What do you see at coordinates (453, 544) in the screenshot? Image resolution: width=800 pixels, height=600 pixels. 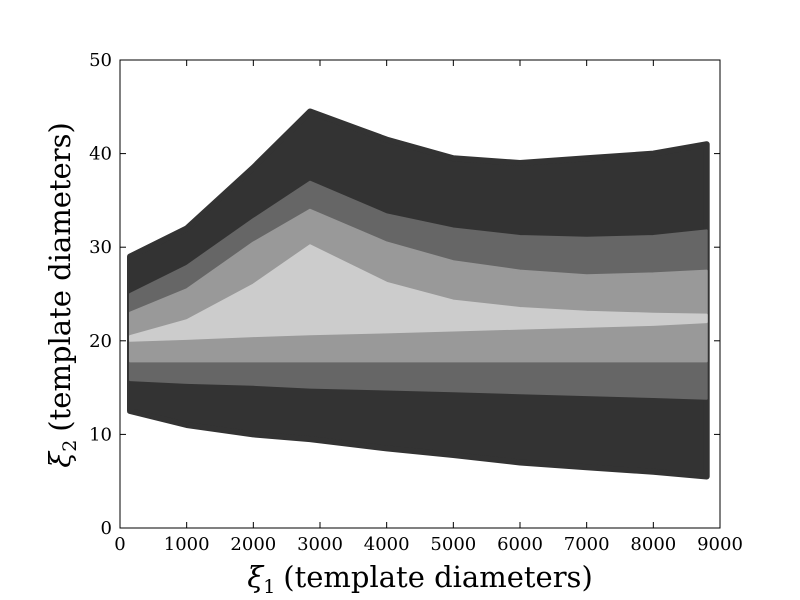 I see `x-tick-label: 5000` at bounding box center [453, 544].